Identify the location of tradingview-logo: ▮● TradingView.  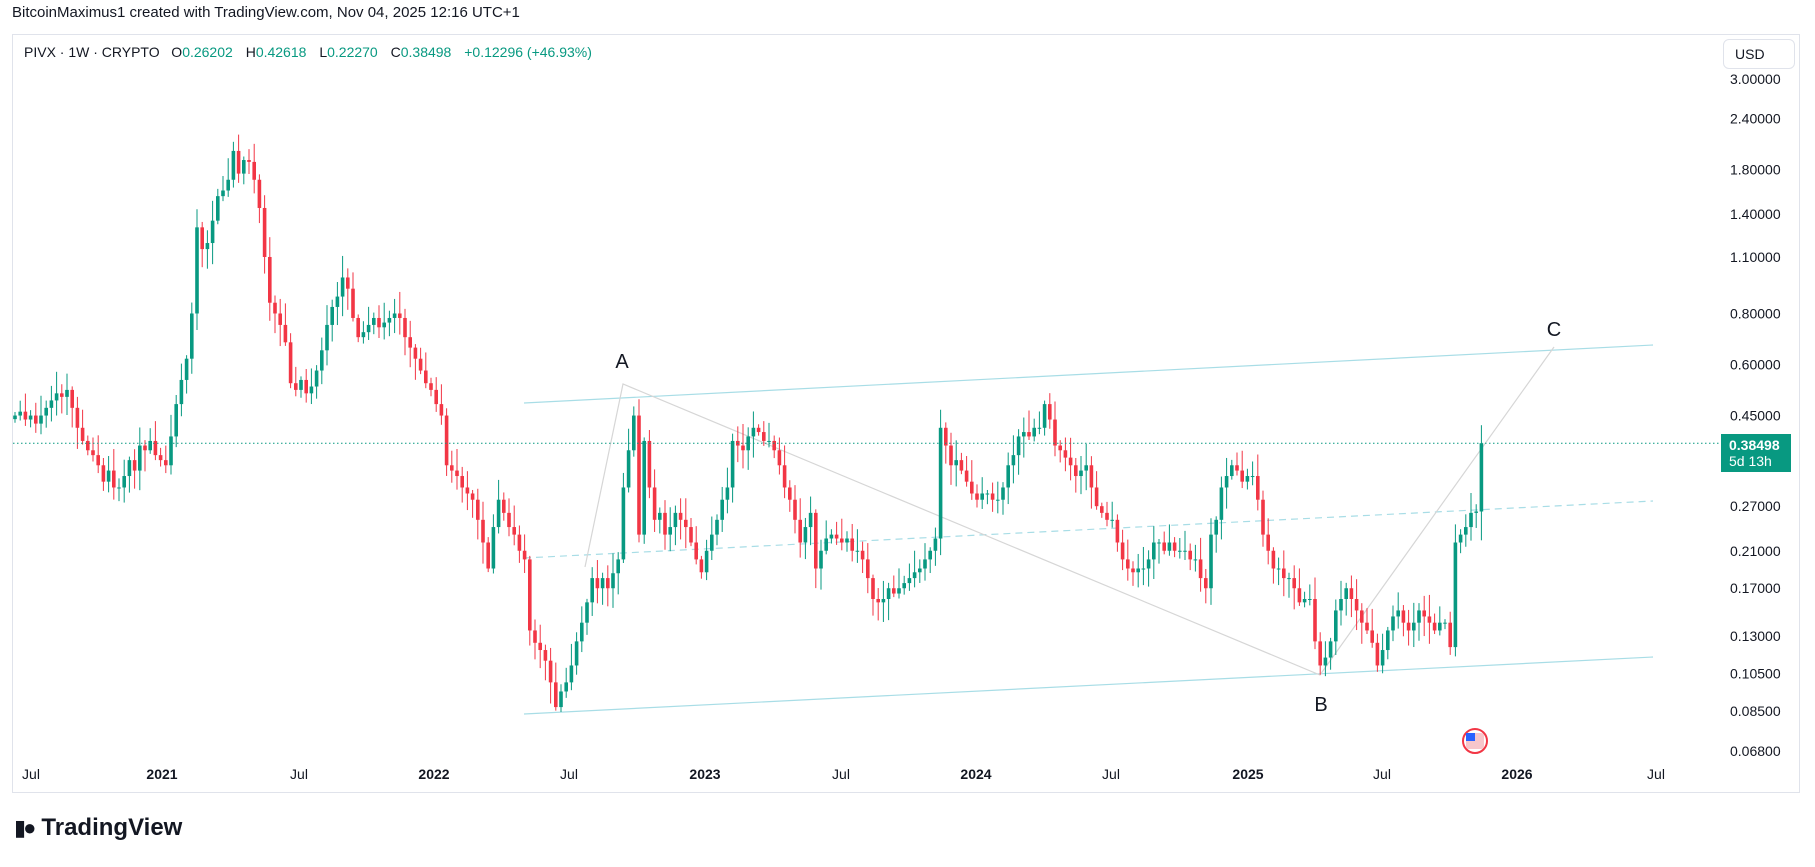
(98, 828).